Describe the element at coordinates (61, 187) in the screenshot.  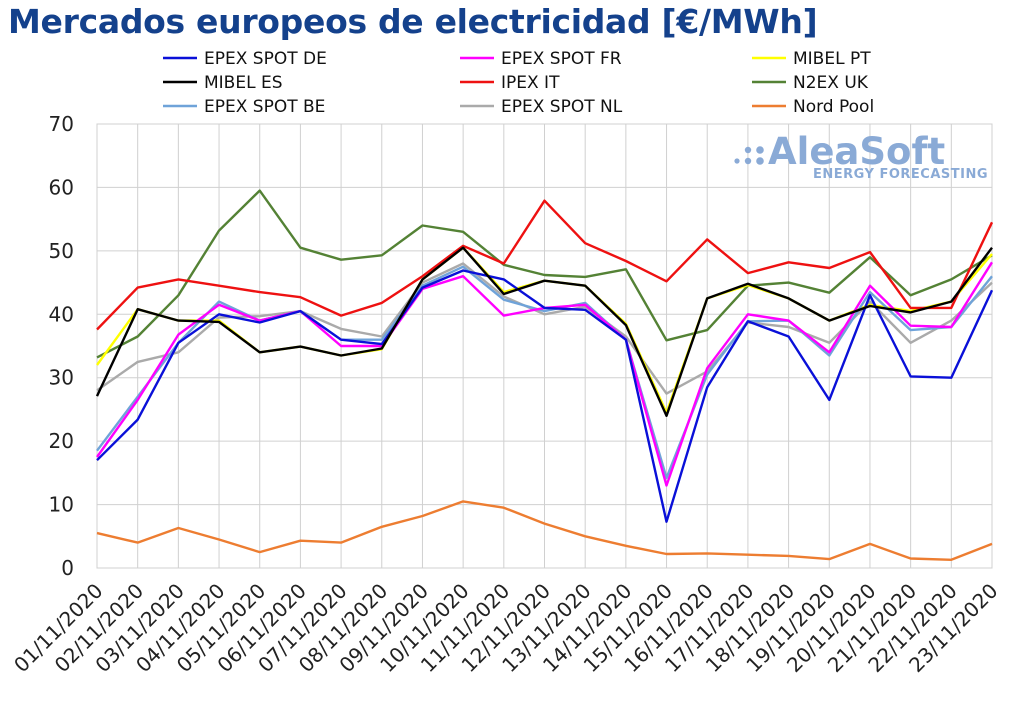
I see `y-tick-label: 60` at that location.